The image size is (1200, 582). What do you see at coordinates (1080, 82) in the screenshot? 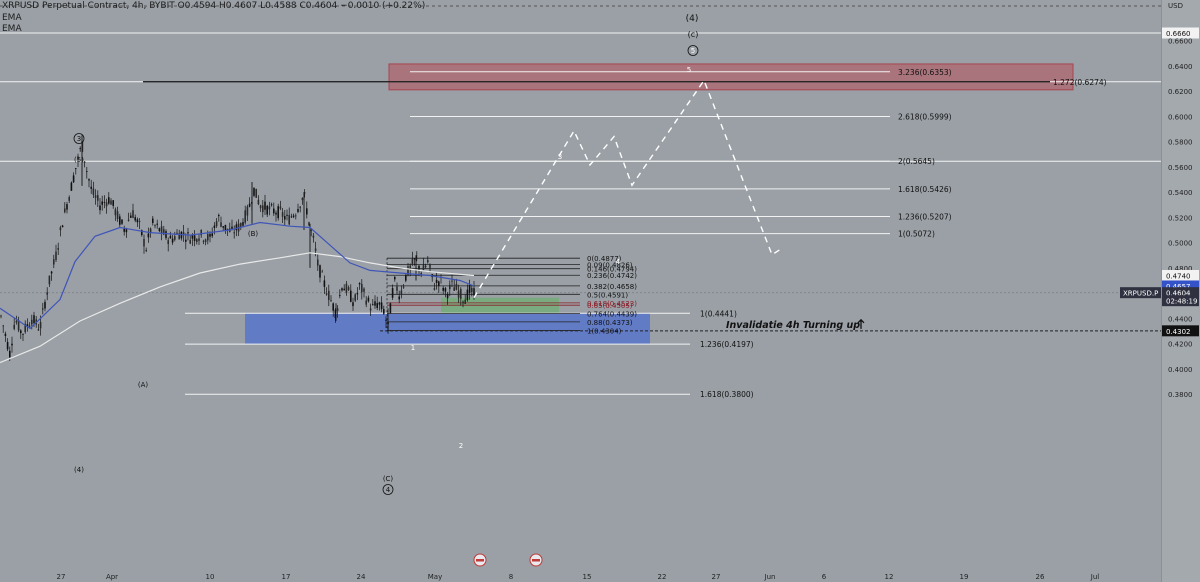
I see `fib-extension-label: 1.272(0.6274)` at bounding box center [1080, 82].